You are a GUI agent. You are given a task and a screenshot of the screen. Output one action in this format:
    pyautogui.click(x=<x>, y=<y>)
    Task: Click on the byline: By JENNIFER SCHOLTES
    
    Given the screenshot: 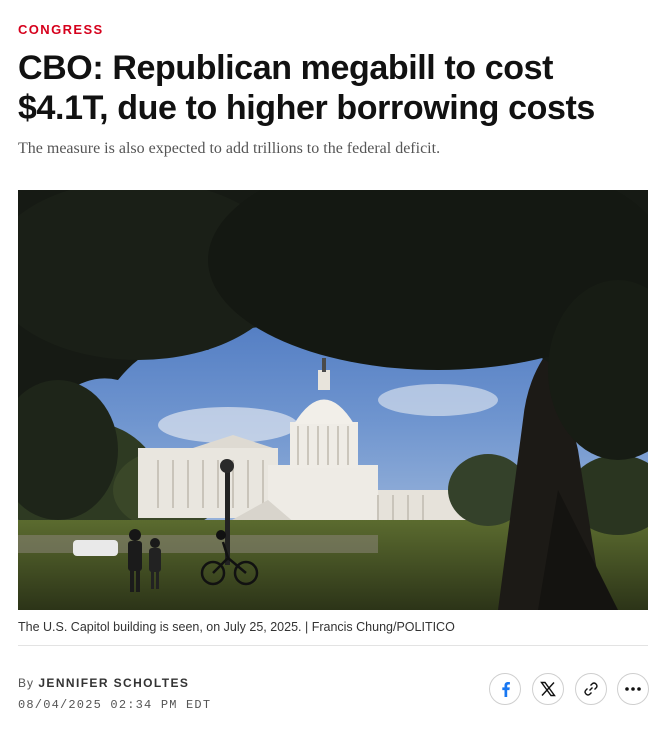 What is the action you would take?
    pyautogui.click(x=103, y=683)
    